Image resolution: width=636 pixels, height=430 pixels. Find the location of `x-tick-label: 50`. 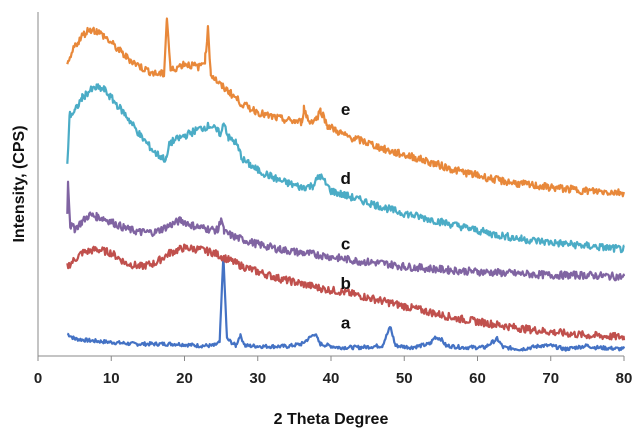

x-tick-label: 50 is located at coordinates (404, 378).